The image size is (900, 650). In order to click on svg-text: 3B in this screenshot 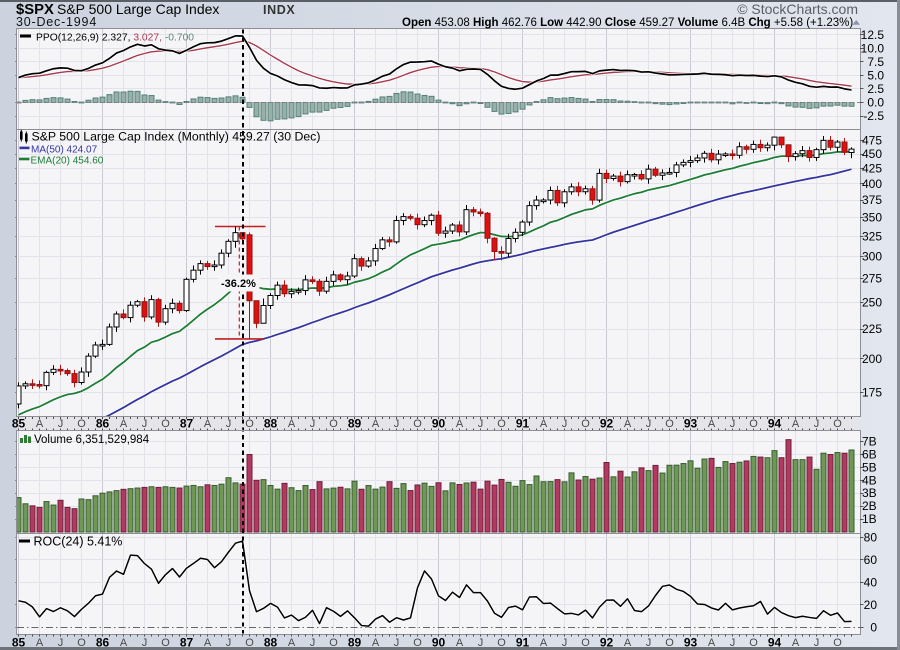, I will do `click(869, 493)`.